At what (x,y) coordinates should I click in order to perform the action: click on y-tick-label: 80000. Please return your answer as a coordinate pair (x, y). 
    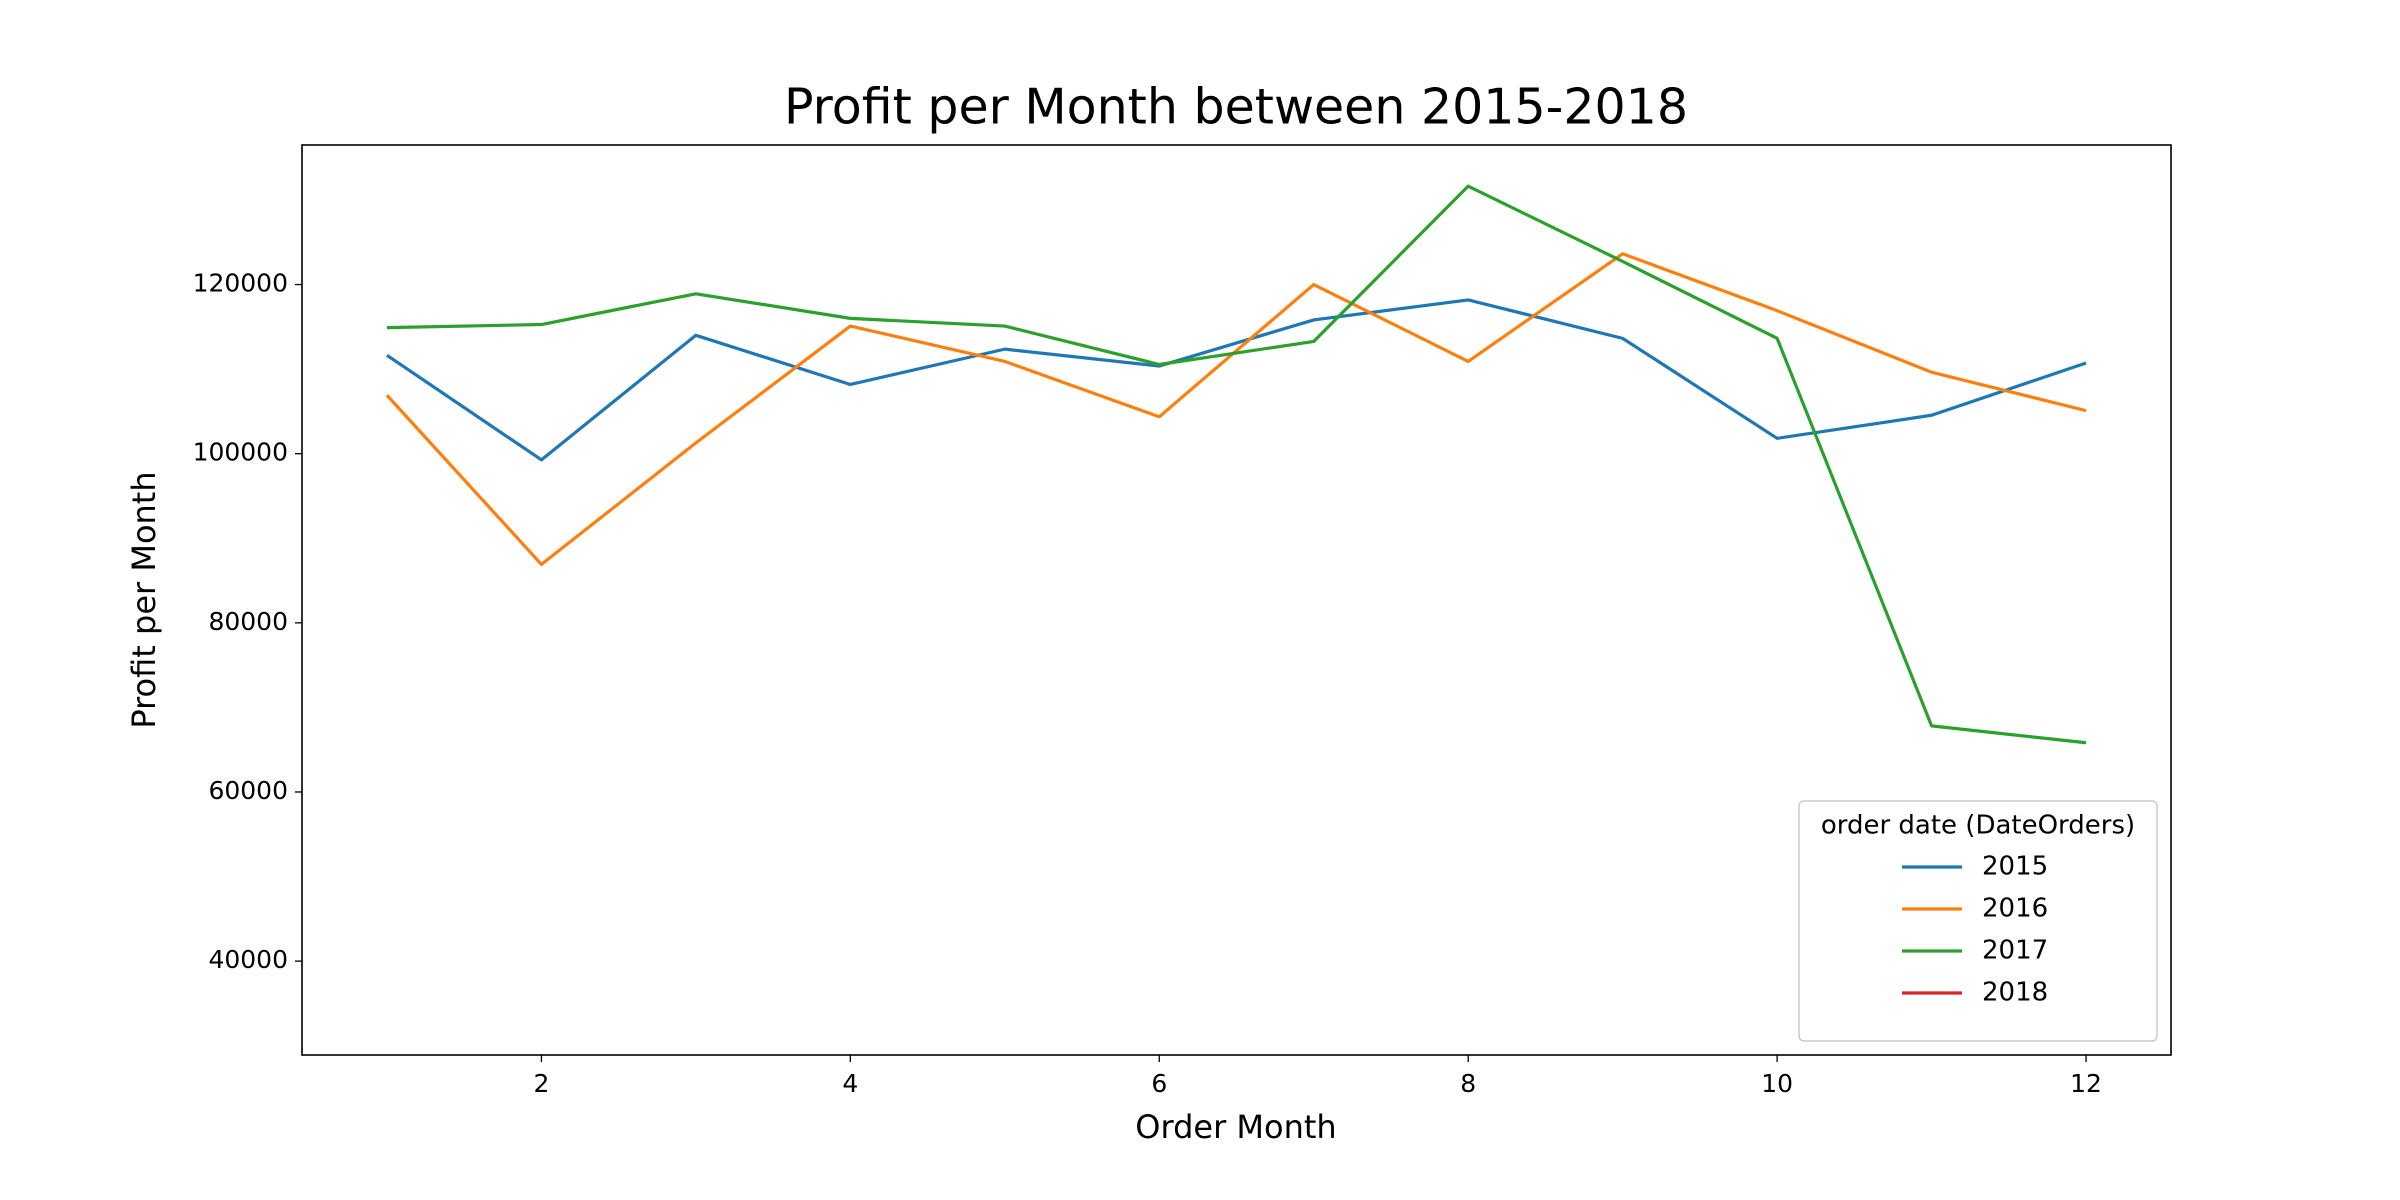
    Looking at the image, I should click on (248, 621).